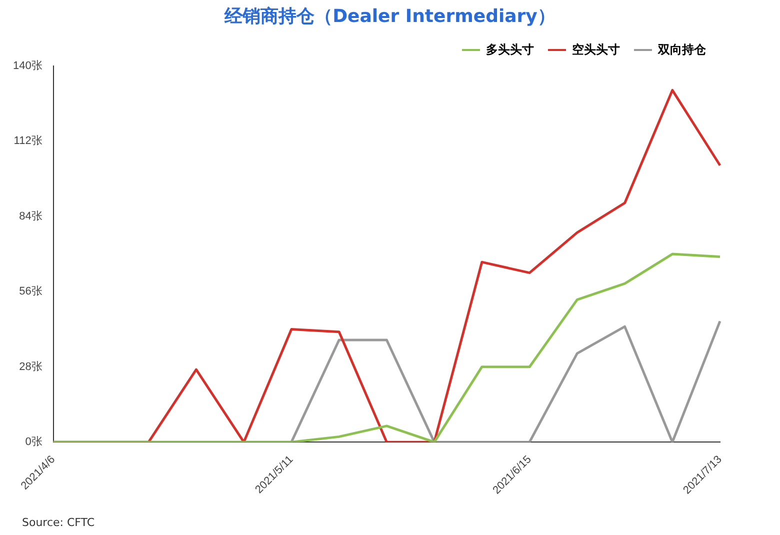 This screenshot has width=780, height=535. What do you see at coordinates (596, 49) in the screenshot?
I see `legend-label: 空头头寸` at bounding box center [596, 49].